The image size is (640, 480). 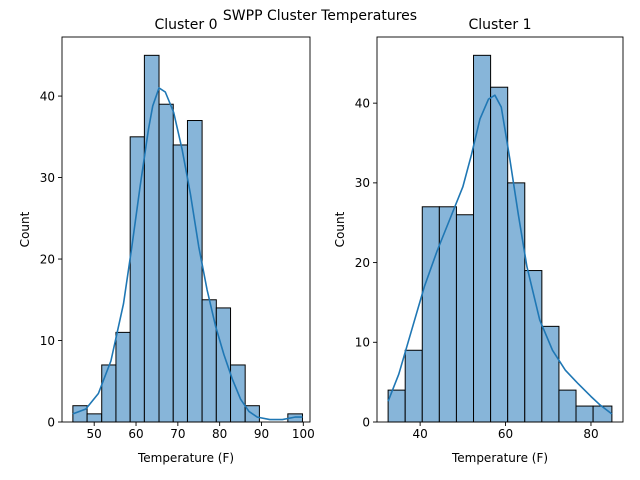 What do you see at coordinates (419, 434) in the screenshot?
I see `x-tick-label: 40` at bounding box center [419, 434].